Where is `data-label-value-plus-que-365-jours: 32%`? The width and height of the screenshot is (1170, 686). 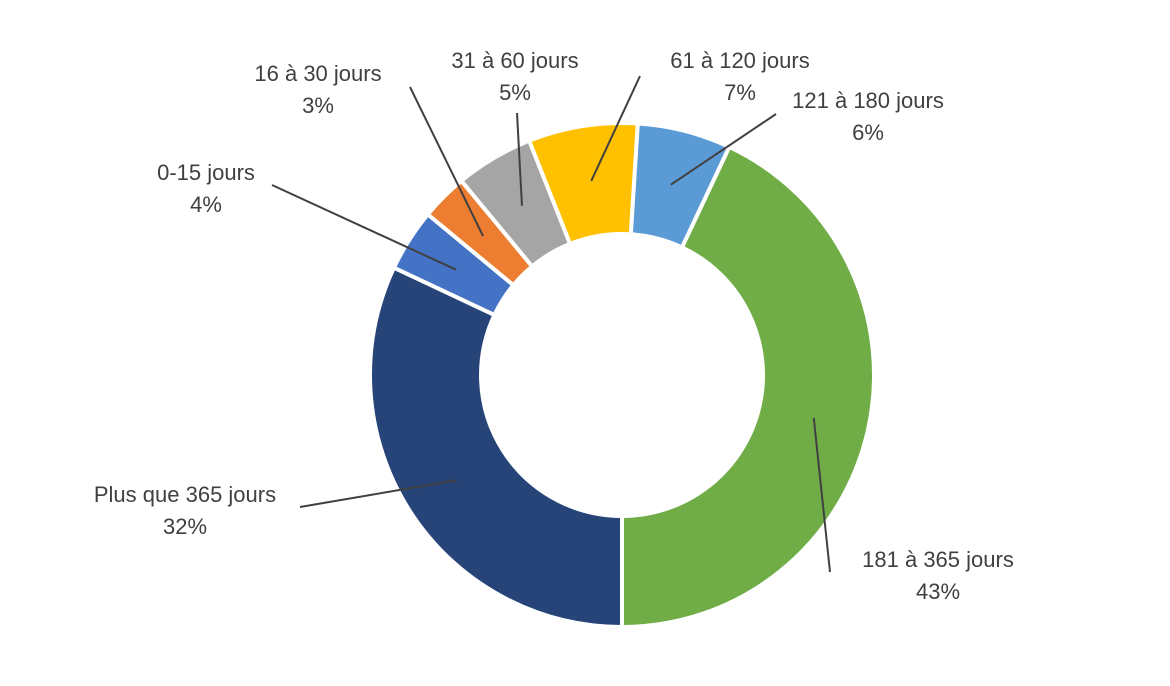
data-label-value-plus-que-365-jours: 32% is located at coordinates (185, 526).